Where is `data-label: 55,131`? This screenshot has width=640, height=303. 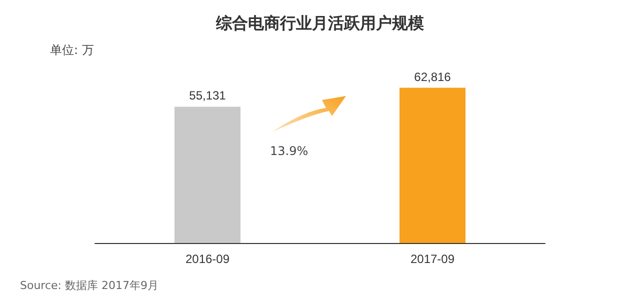
data-label: 55,131 is located at coordinates (207, 95).